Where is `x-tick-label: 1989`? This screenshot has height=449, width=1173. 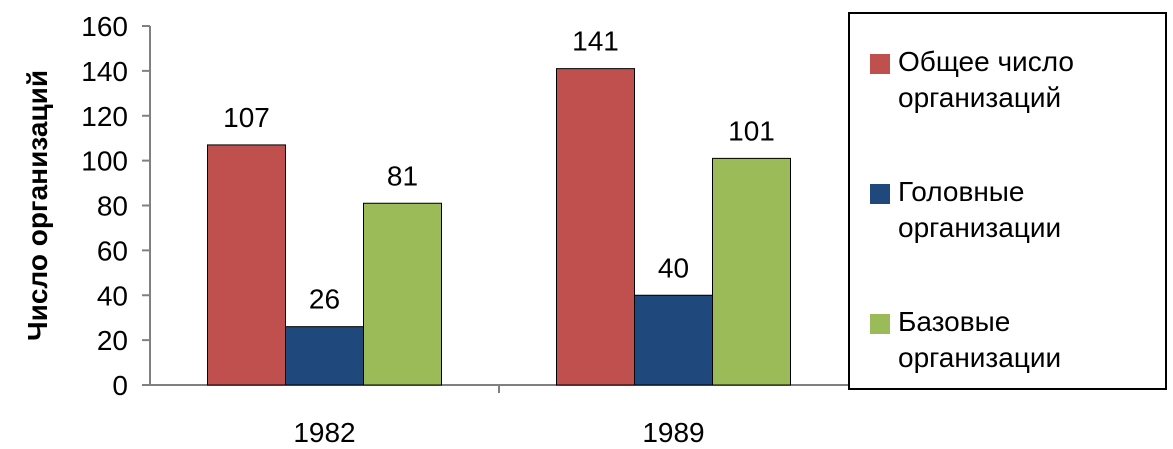 x-tick-label: 1989 is located at coordinates (673, 432).